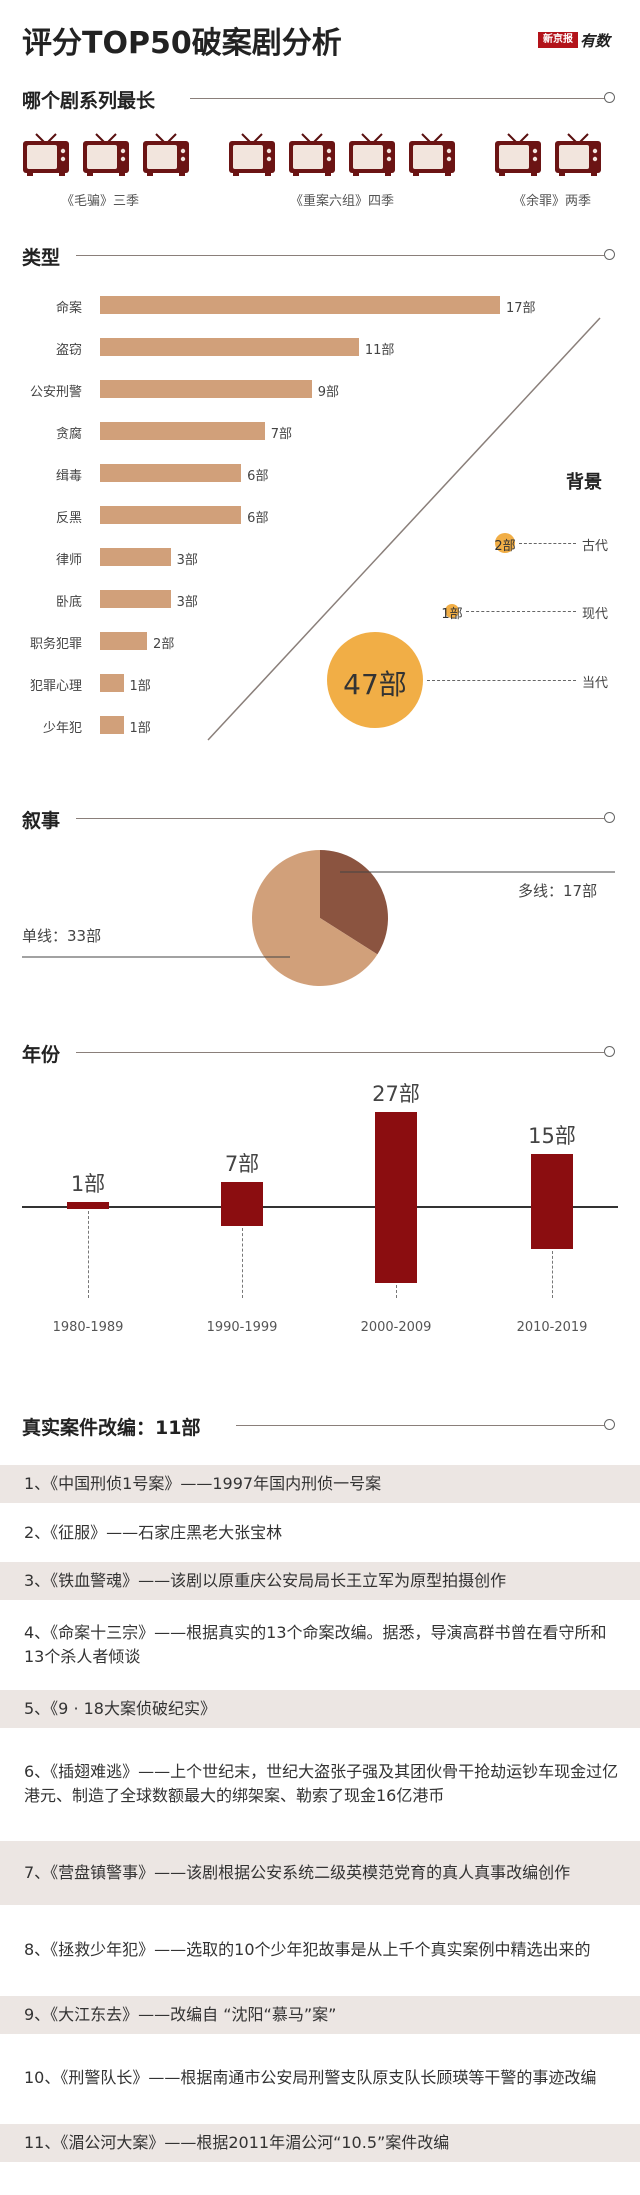  I want to click on background-title: 背景, so click(584, 482).